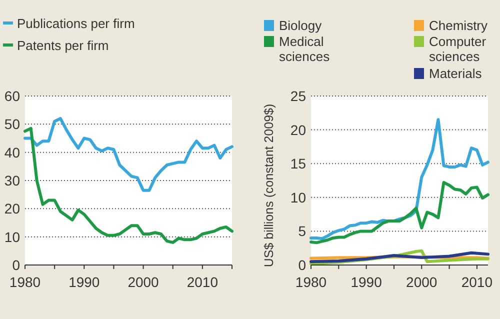  What do you see at coordinates (302, 231) in the screenshot?
I see `y-tick-label: 5` at bounding box center [302, 231].